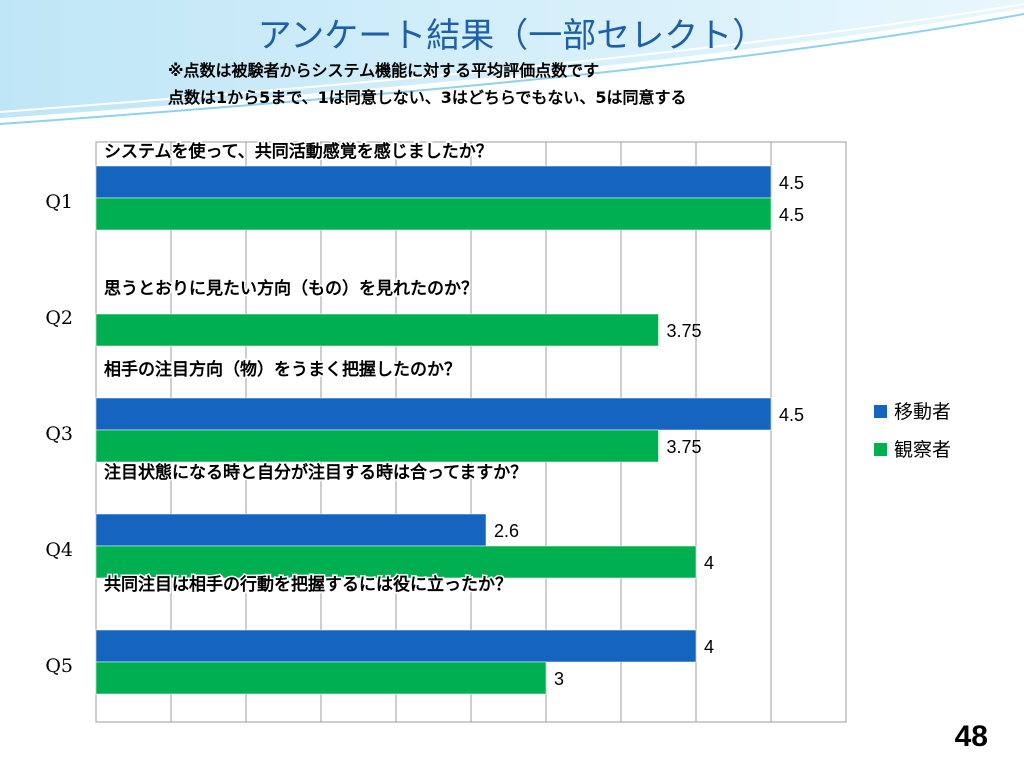  I want to click on category-label: Q2, so click(59, 318).